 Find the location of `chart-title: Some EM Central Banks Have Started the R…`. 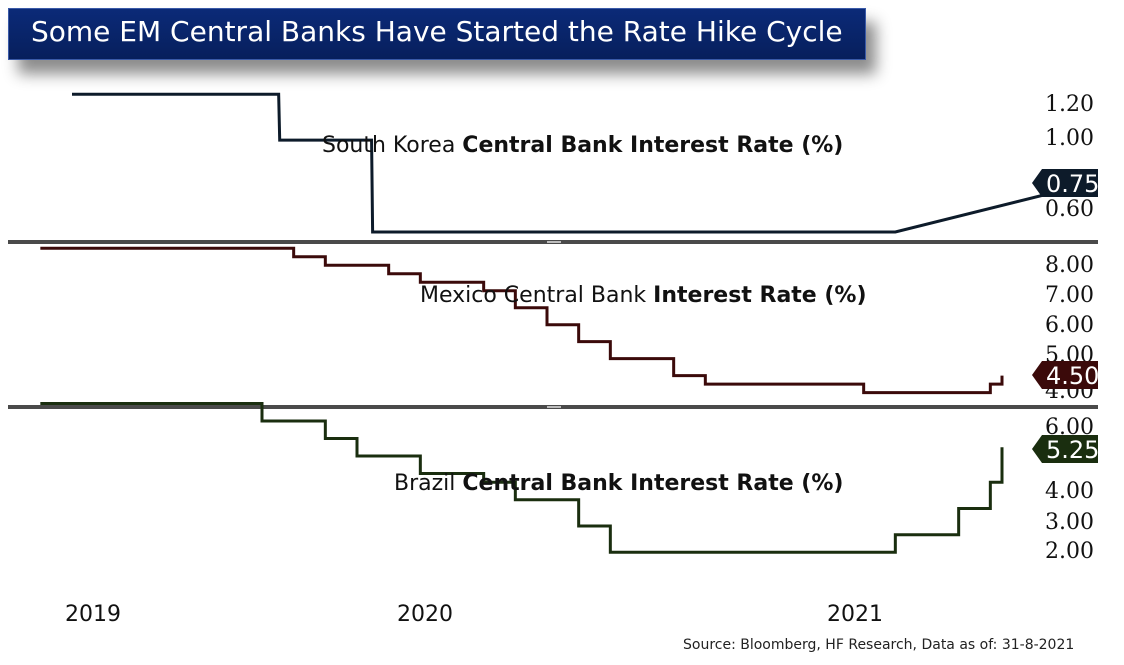

chart-title: Some EM Central Banks Have Started the R… is located at coordinates (437, 31).